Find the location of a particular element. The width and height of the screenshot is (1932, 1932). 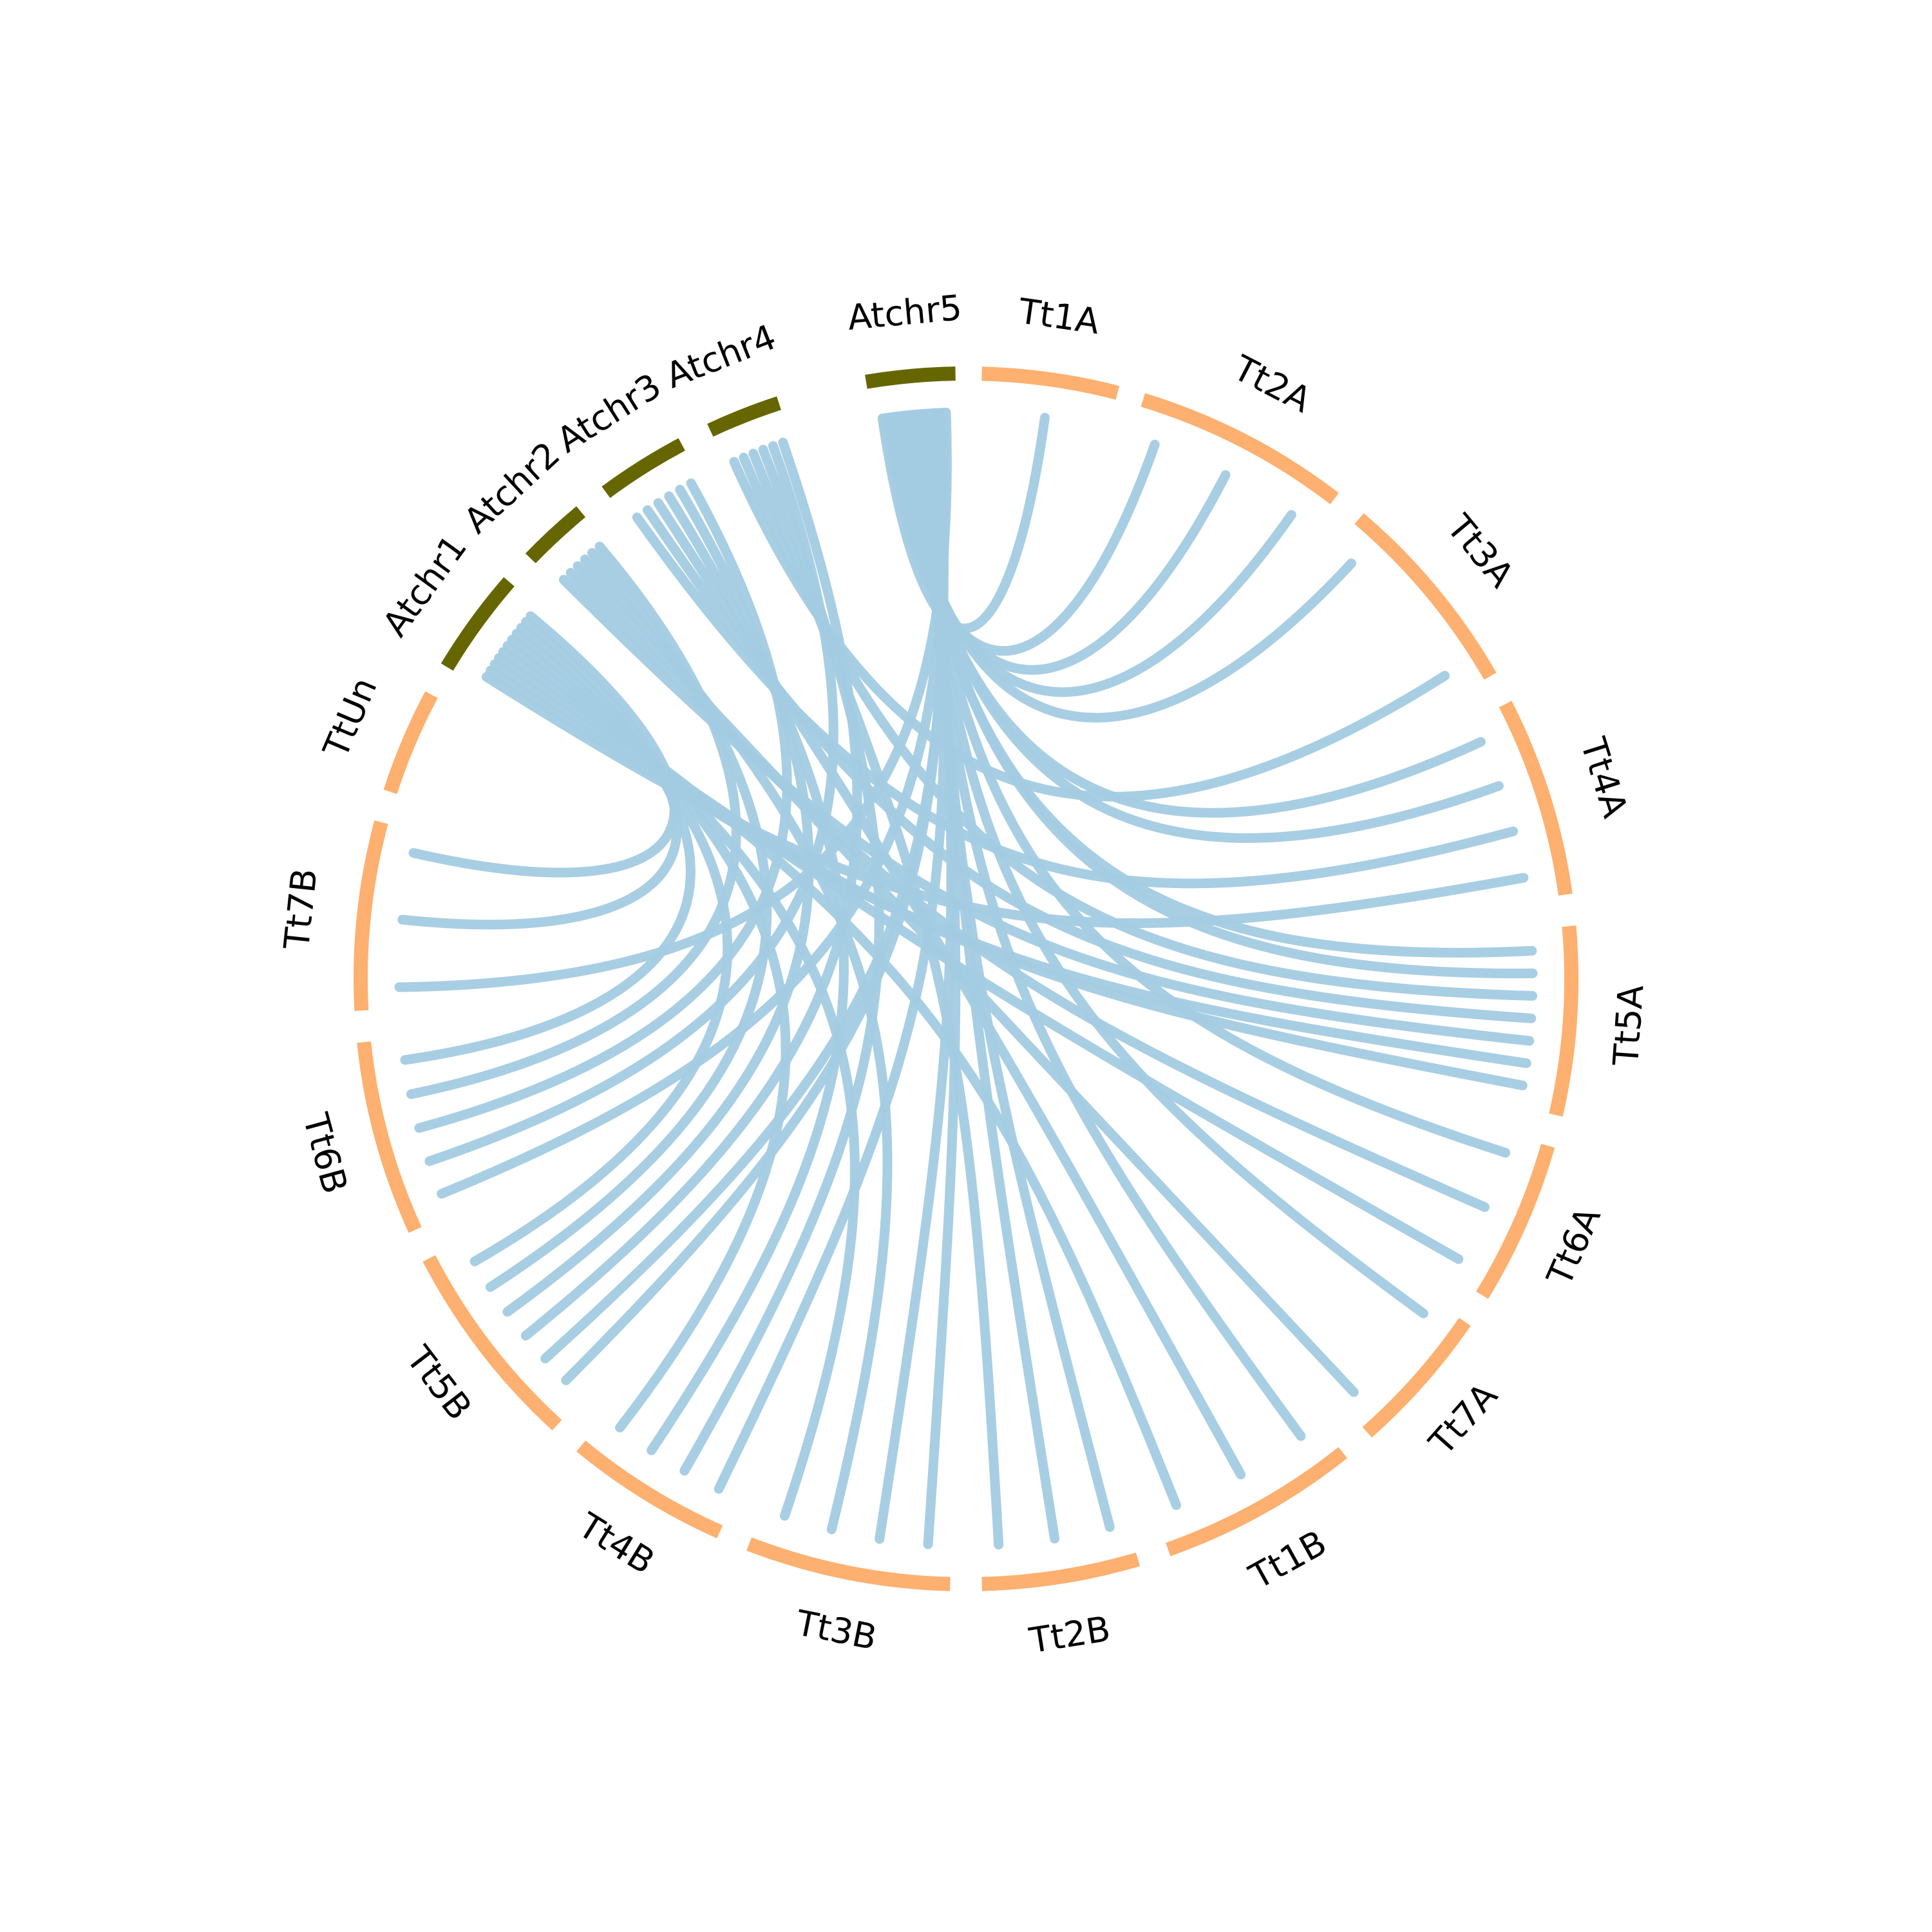

segment-tt1a is located at coordinates (1050, 383).